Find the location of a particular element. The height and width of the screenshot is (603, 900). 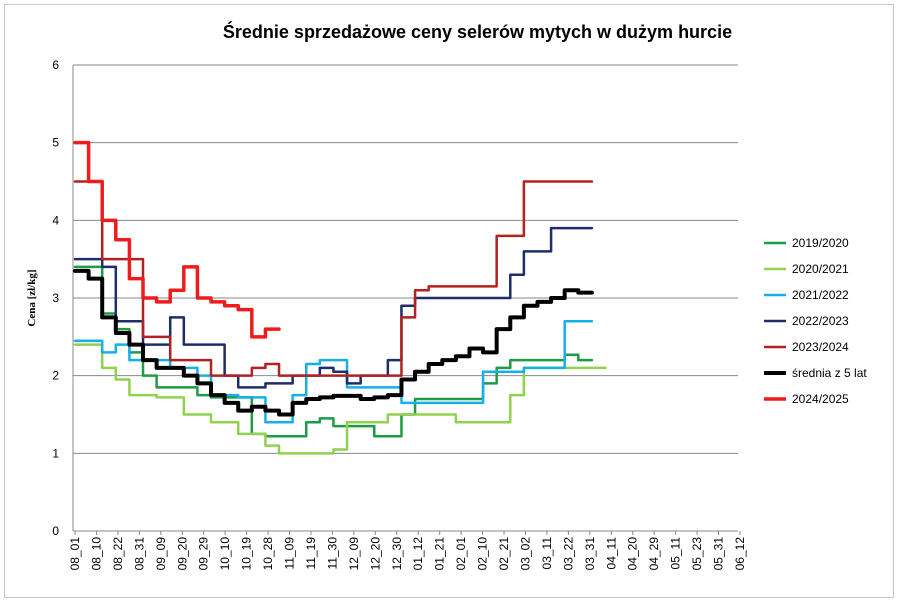

x-tick-label: 09_20 is located at coordinates (182, 554).